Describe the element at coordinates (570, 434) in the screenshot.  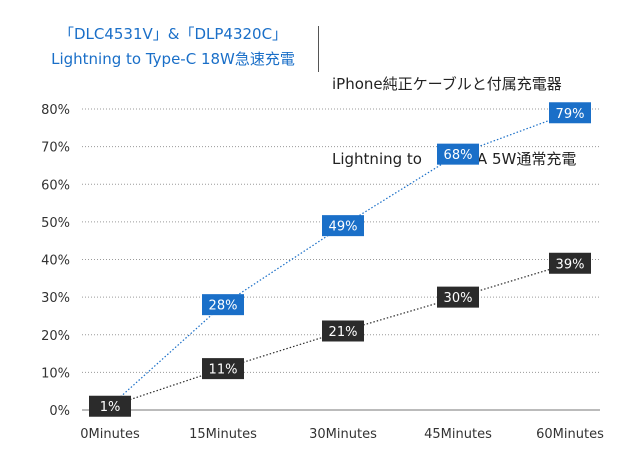
I see `x-tick-label: 60Minutes` at that location.